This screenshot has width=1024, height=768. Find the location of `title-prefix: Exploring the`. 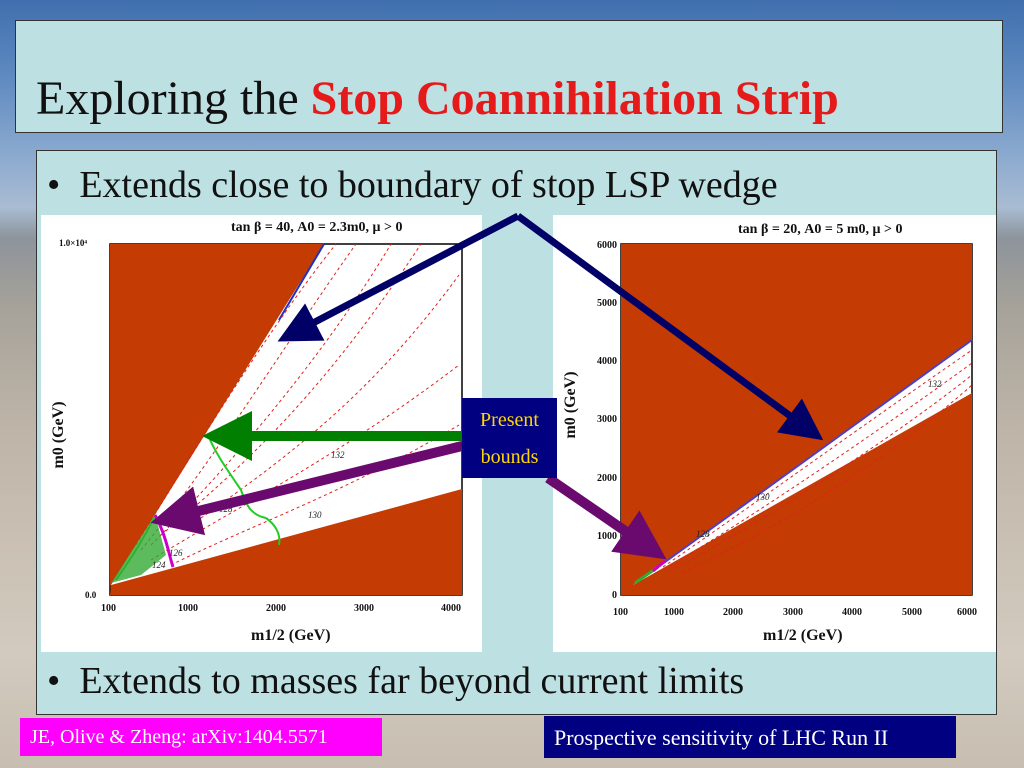

title-prefix: Exploring the is located at coordinates (173, 98).